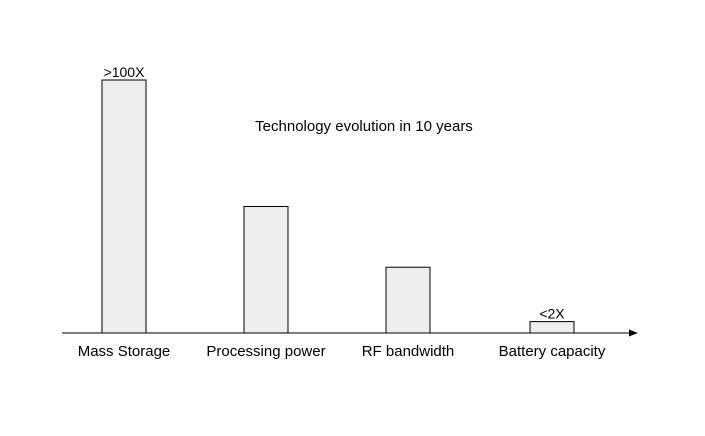 This screenshot has height=436, width=705. I want to click on category-label-3: Battery capacity, so click(552, 351).